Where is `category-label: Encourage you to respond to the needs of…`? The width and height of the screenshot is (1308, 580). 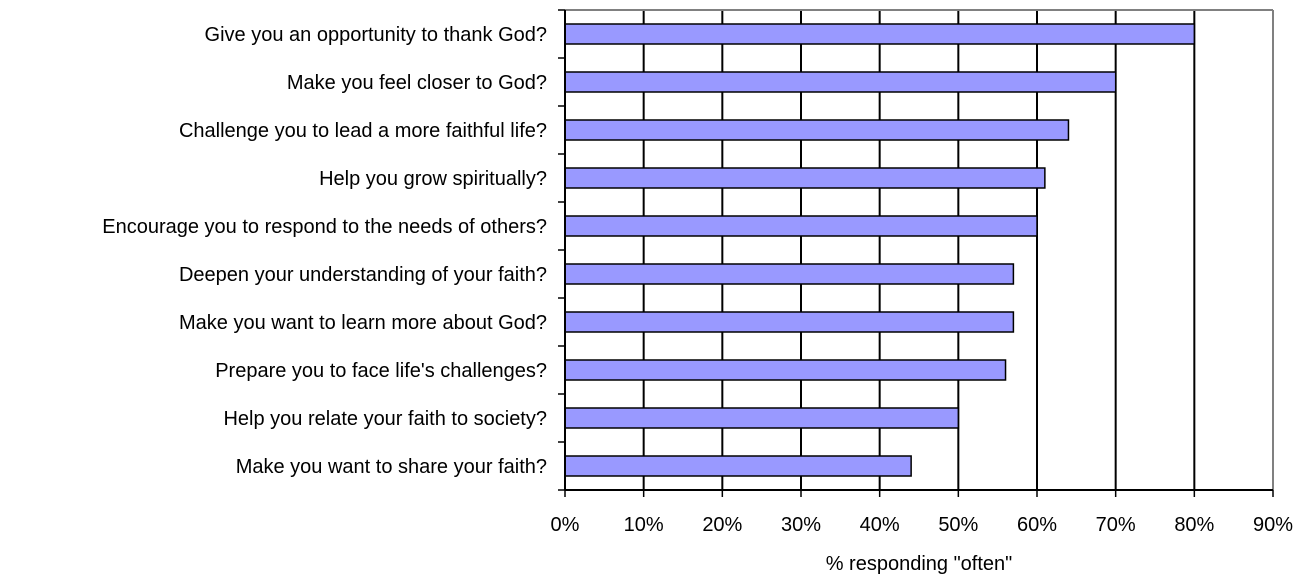 category-label: Encourage you to respond to the needs of… is located at coordinates (324, 227).